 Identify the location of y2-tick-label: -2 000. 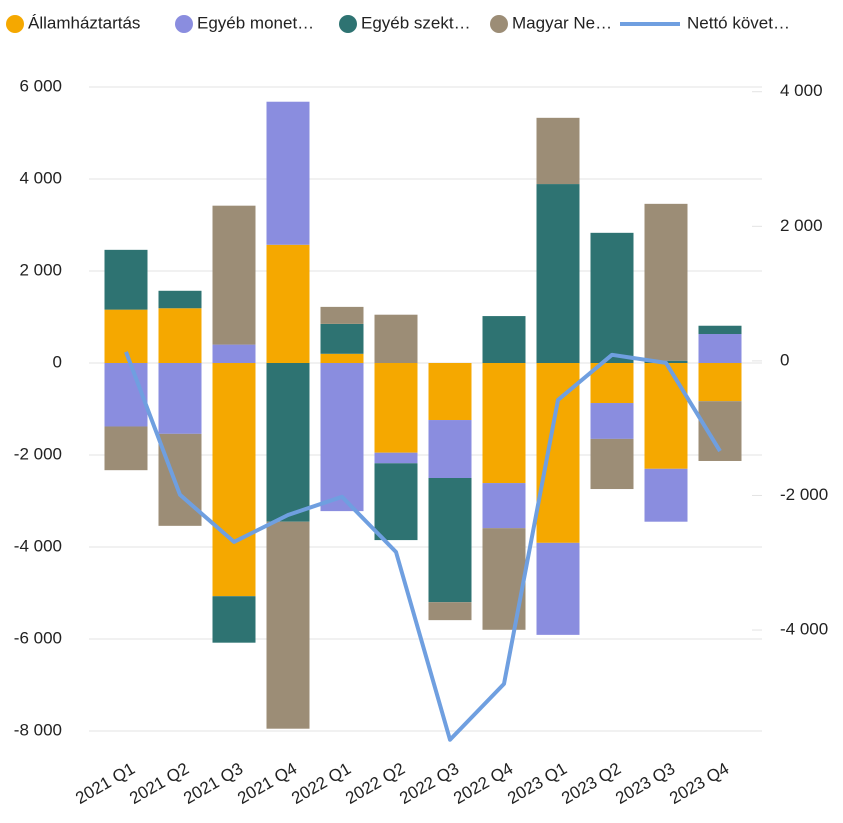
(804, 494).